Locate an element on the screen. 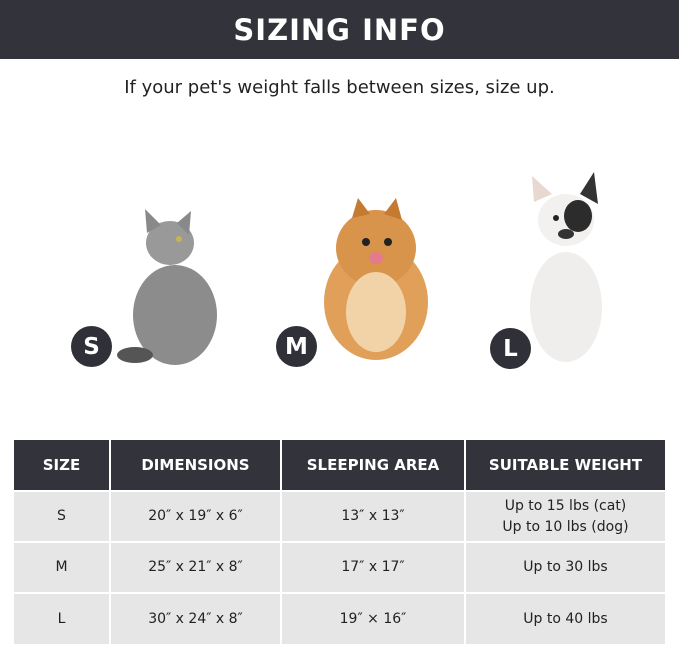 The width and height of the screenshot is (679, 645). size-badge-l: L is located at coordinates (510, 348).